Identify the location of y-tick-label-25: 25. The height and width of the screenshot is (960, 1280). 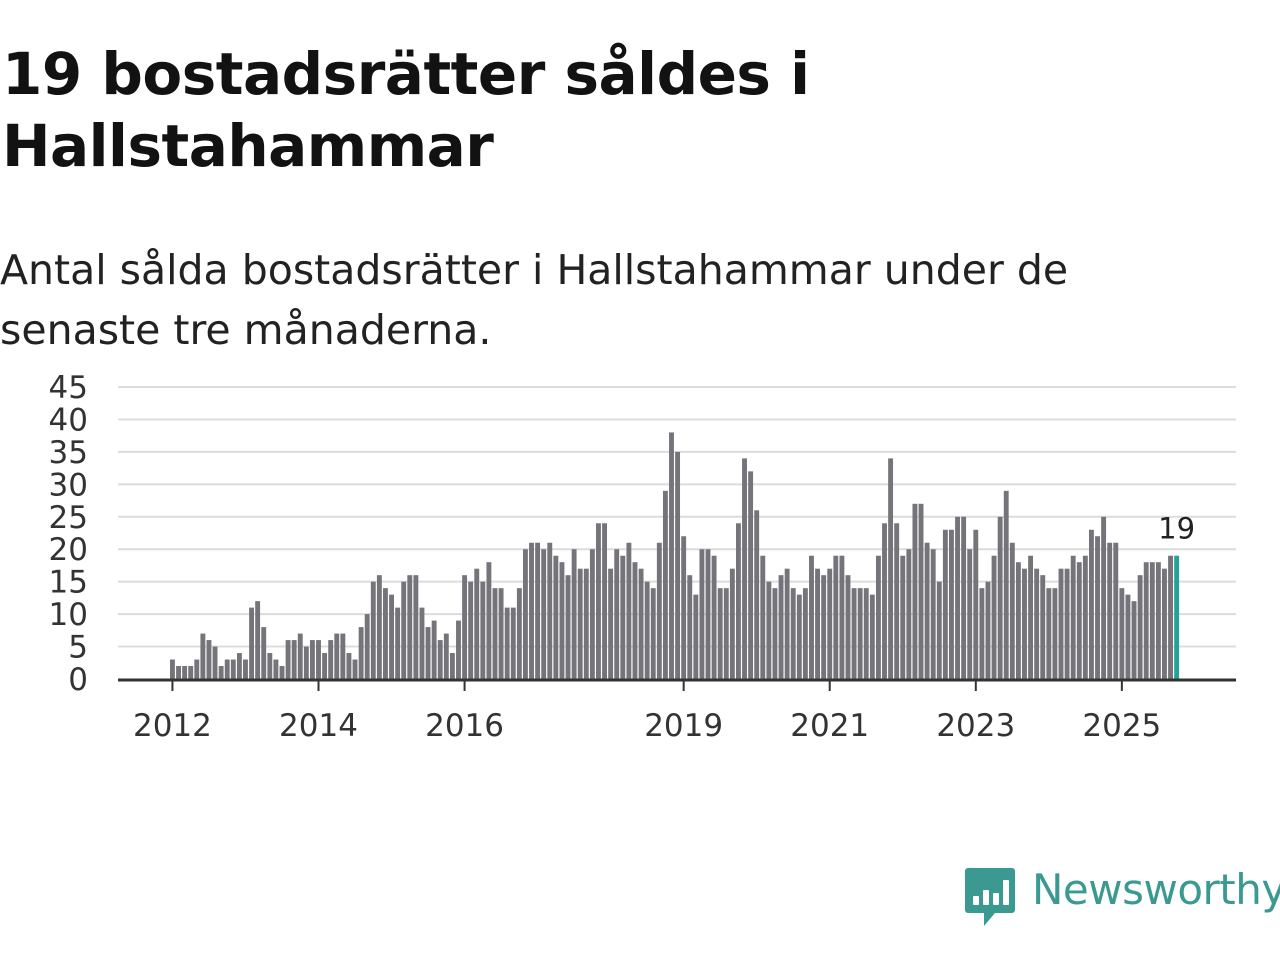
(68, 518).